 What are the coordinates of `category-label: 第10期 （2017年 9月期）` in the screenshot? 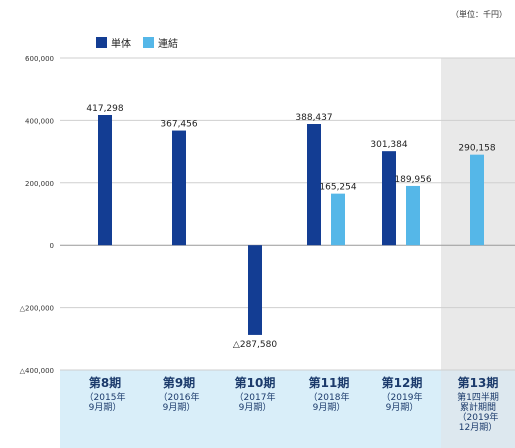 It's located at (255, 409).